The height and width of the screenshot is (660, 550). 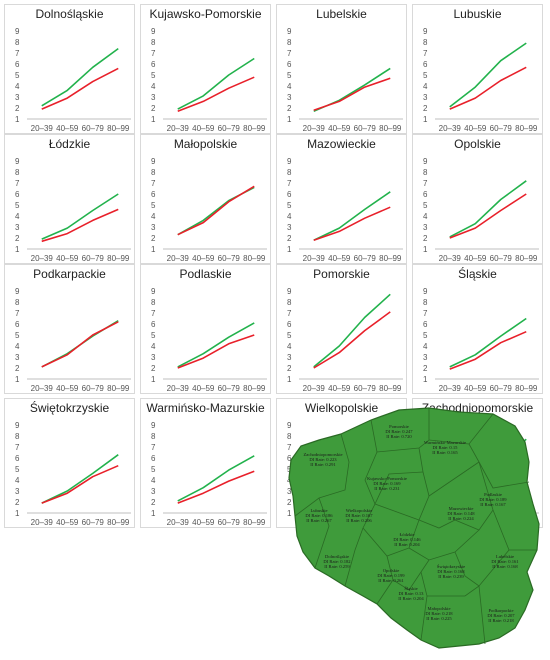 I want to click on chart-4: Lubuskie 1 2 3 4 5 6 7 8 9 20–39 40–59 60–79 80–99, so click(x=477, y=69).